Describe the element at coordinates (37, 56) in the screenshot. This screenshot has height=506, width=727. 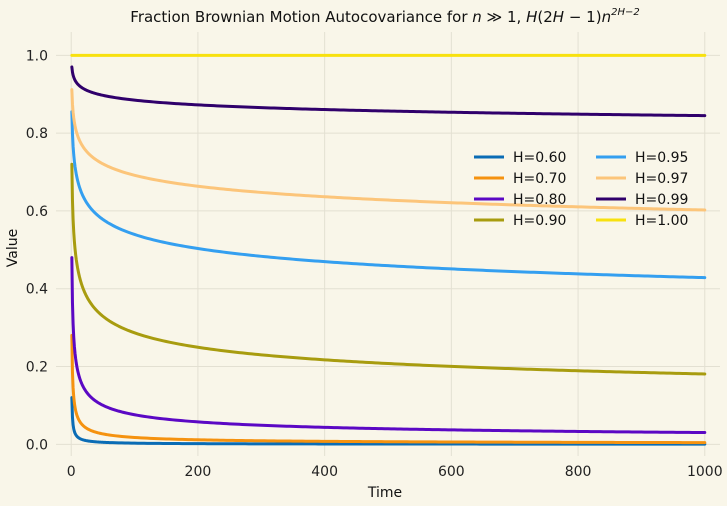
I see `y-tick-label: 1.0` at that location.